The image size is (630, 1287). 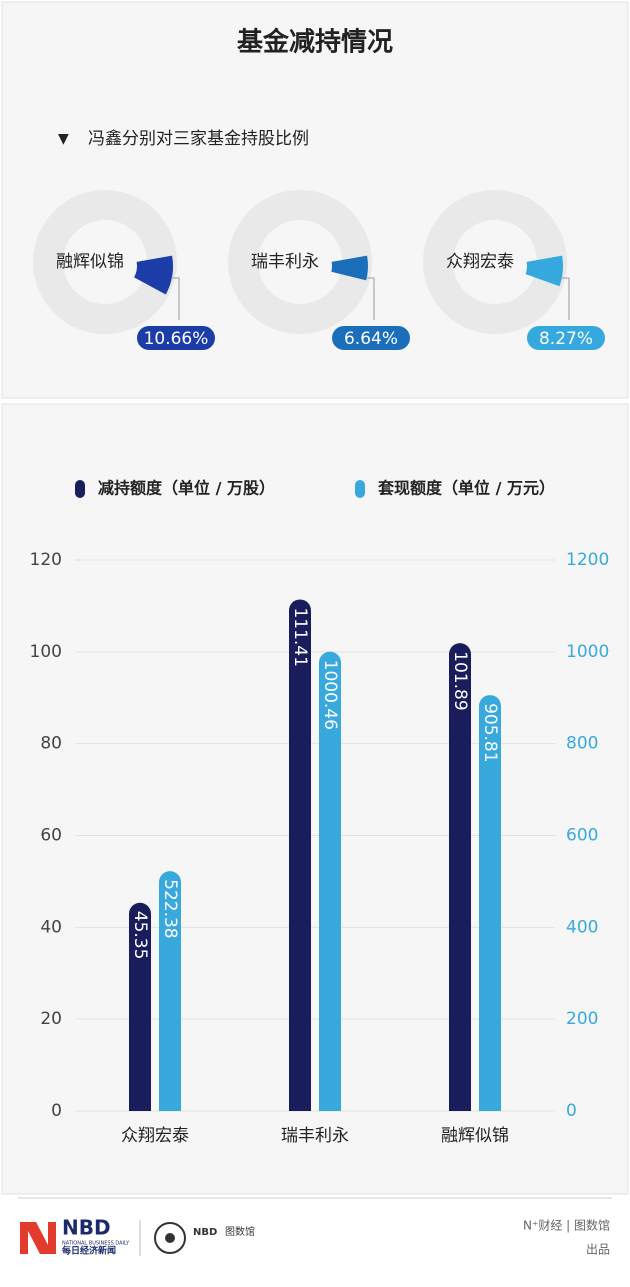 I want to click on bar-value-label: 1000.46, so click(x=330, y=695).